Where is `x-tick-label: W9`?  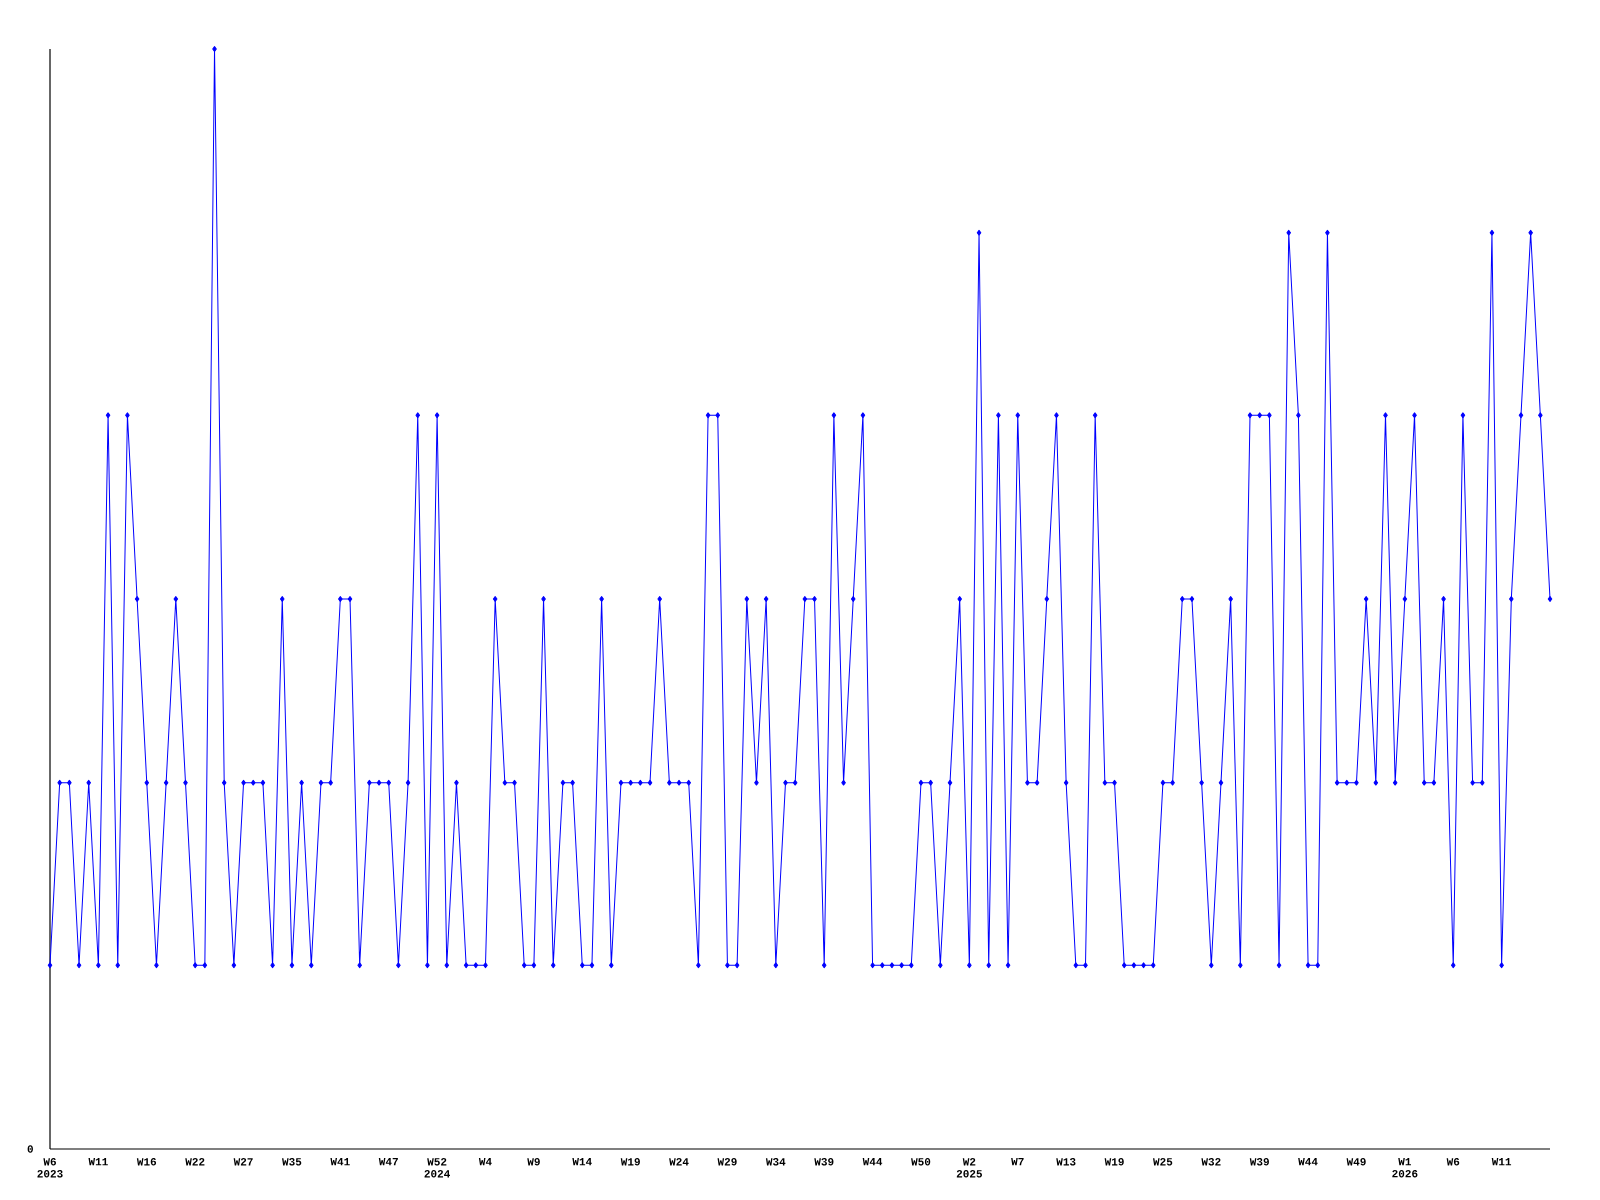
x-tick-label: W9 is located at coordinates (533, 1162).